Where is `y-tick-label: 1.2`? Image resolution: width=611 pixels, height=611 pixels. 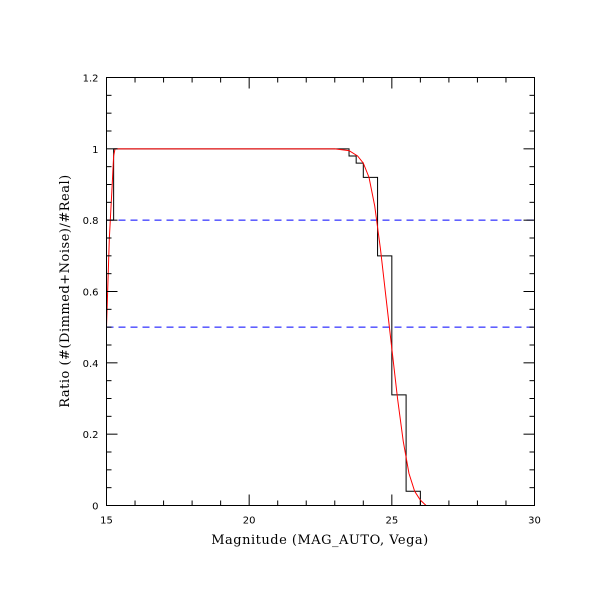
y-tick-label: 1.2 is located at coordinates (91, 79).